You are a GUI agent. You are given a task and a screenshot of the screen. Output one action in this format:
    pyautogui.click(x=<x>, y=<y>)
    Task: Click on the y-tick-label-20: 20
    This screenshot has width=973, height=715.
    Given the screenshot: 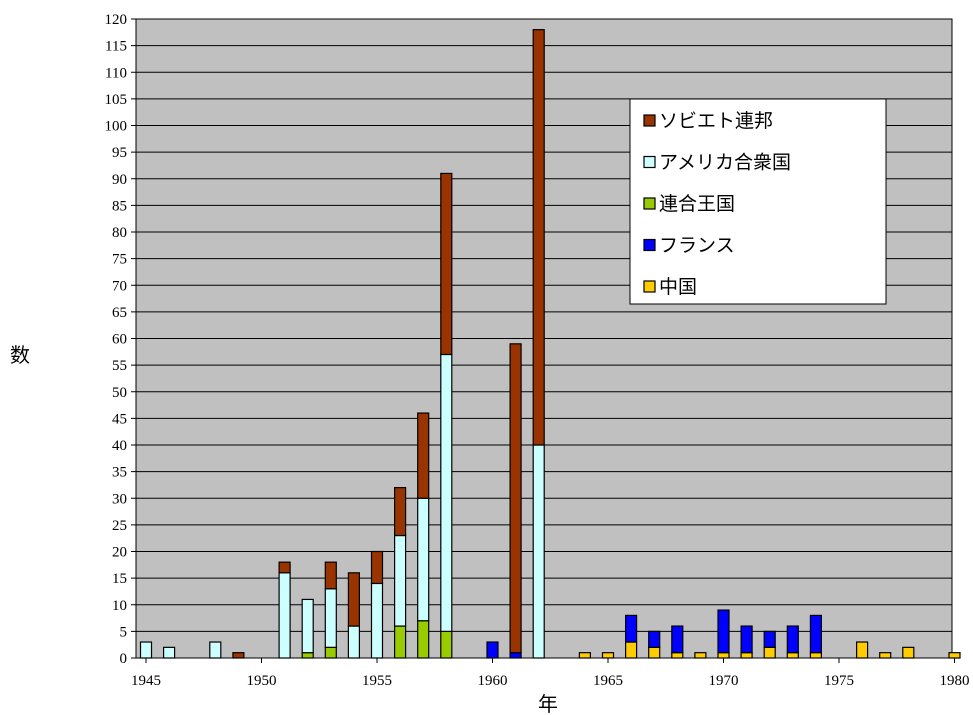 What is the action you would take?
    pyautogui.click(x=119, y=553)
    